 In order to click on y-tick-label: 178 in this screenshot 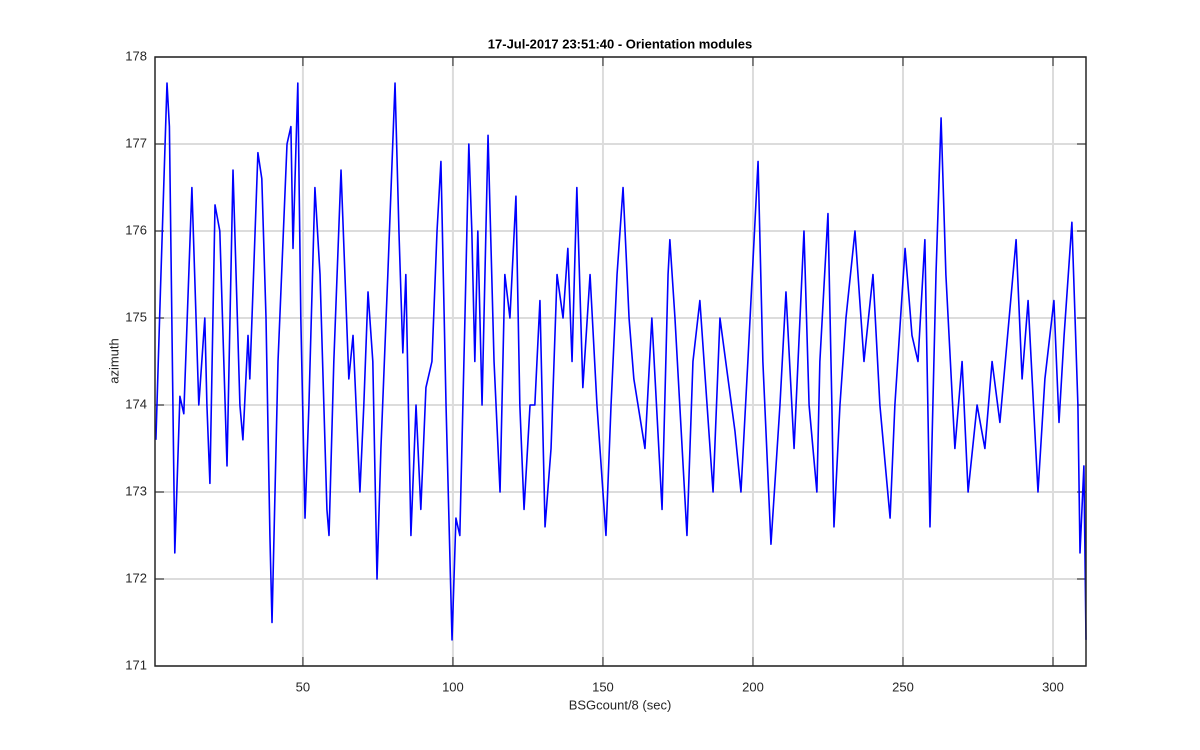, I will do `click(136, 55)`.